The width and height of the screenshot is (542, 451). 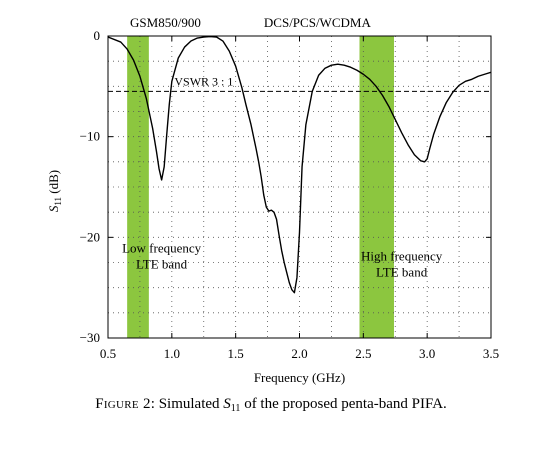 I want to click on top-band-label: DCS/PCS/WCDMA, so click(x=318, y=22).